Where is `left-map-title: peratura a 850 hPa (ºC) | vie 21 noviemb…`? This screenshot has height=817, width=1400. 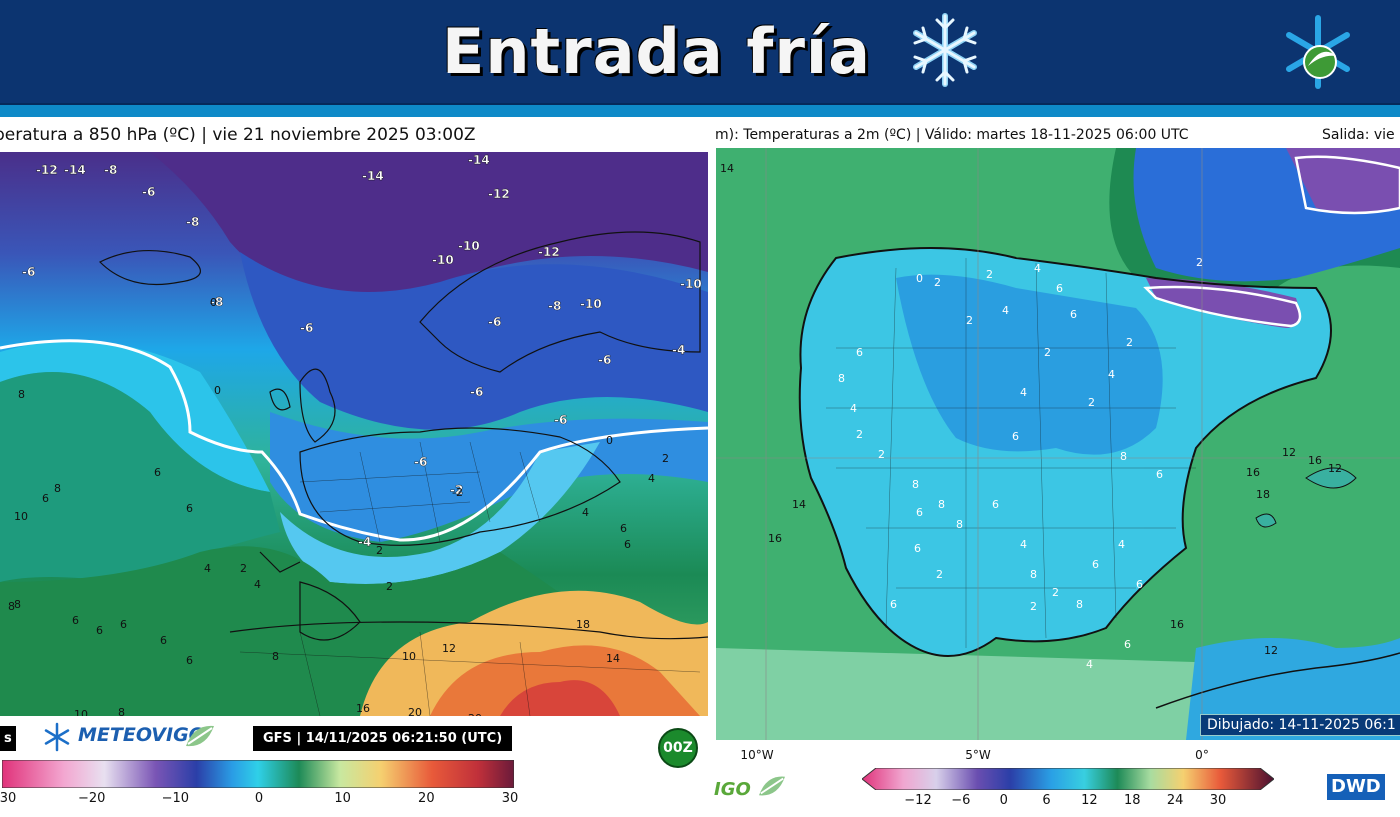 left-map-title: peratura a 850 hPa (ºC) | vie 21 noviemb… is located at coordinates (238, 135).